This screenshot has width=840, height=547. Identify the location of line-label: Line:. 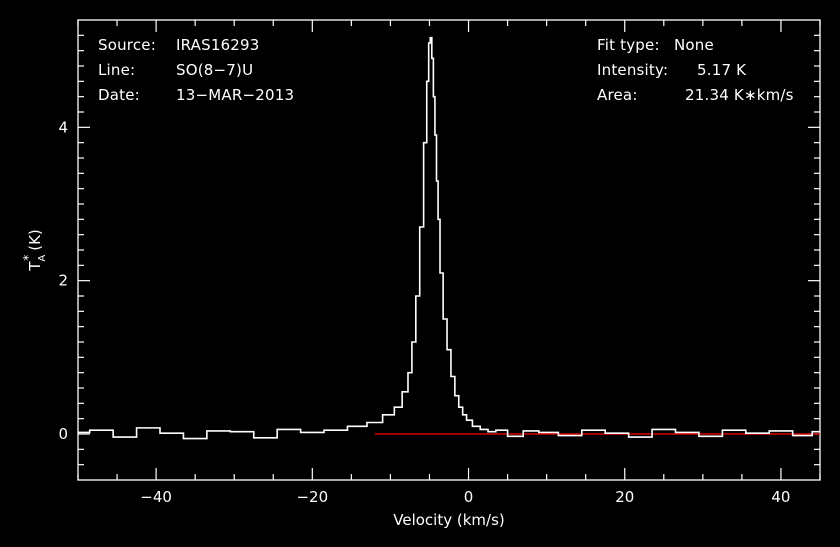
(117, 70).